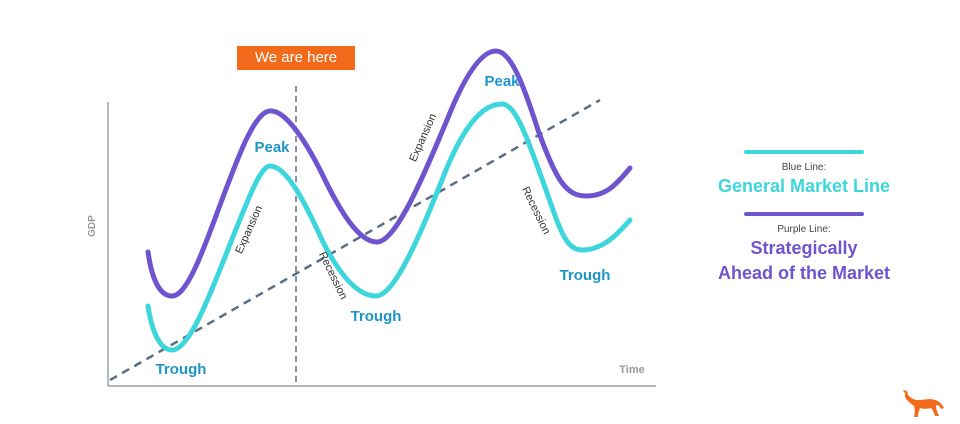 Image resolution: width=960 pixels, height=424 pixels. Describe the element at coordinates (181, 369) in the screenshot. I see `trough-label-1: Trough` at that location.